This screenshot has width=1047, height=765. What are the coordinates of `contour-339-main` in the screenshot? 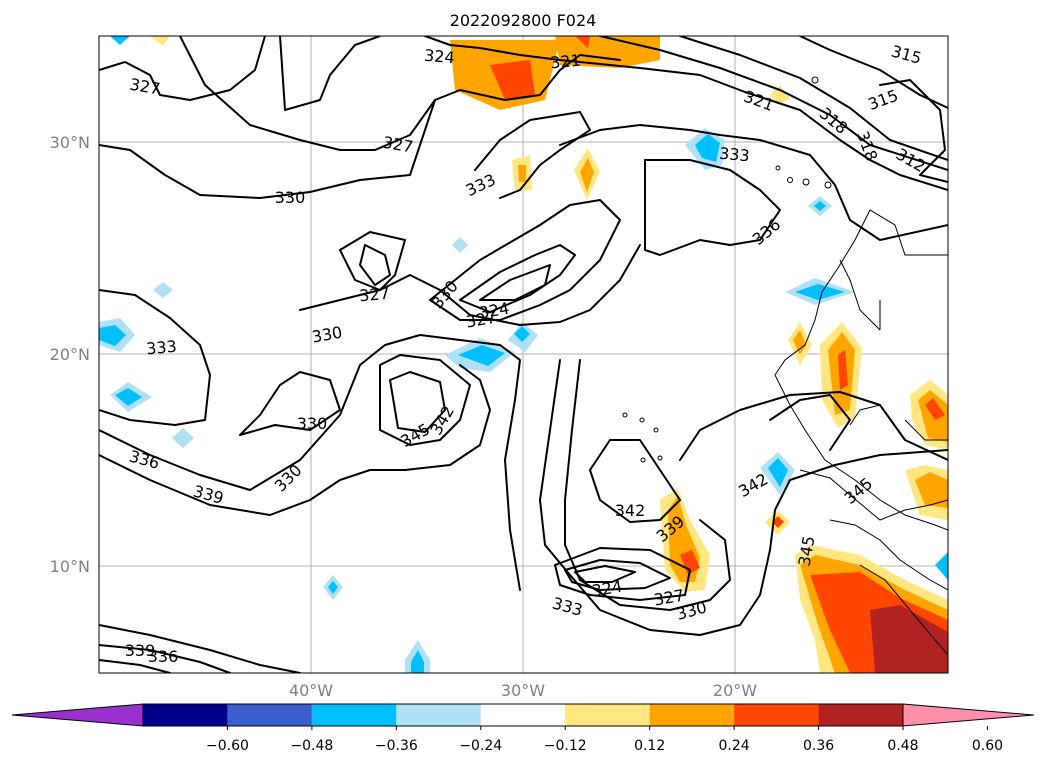 It's located at (295, 440).